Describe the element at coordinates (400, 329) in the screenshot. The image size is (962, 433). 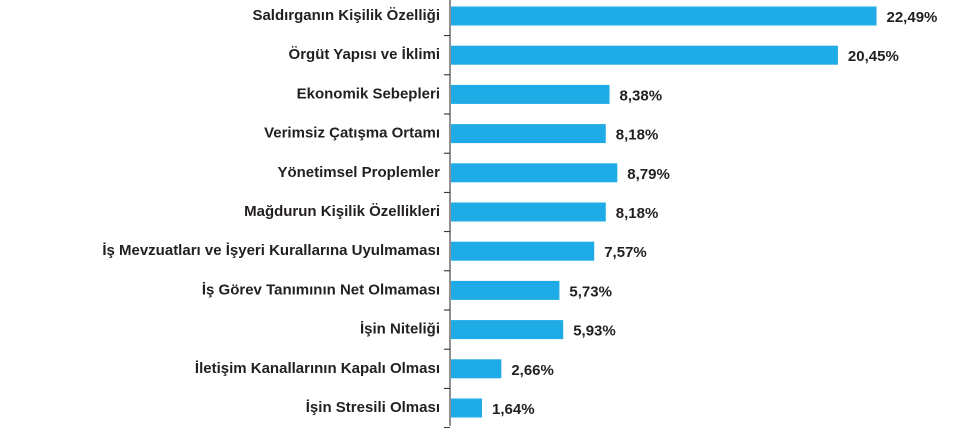
I see `category-label: İşin Niteliği` at that location.